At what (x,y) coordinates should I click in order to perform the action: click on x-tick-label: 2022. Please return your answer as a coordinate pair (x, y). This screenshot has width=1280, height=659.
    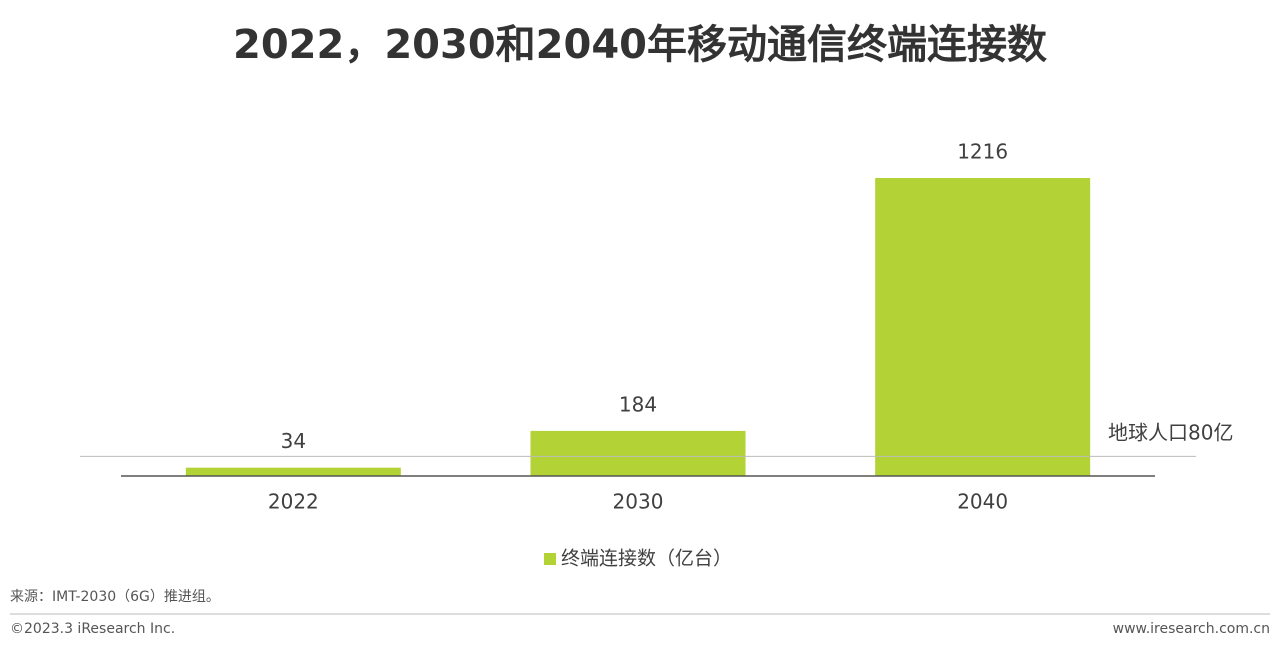
    Looking at the image, I should click on (293, 502).